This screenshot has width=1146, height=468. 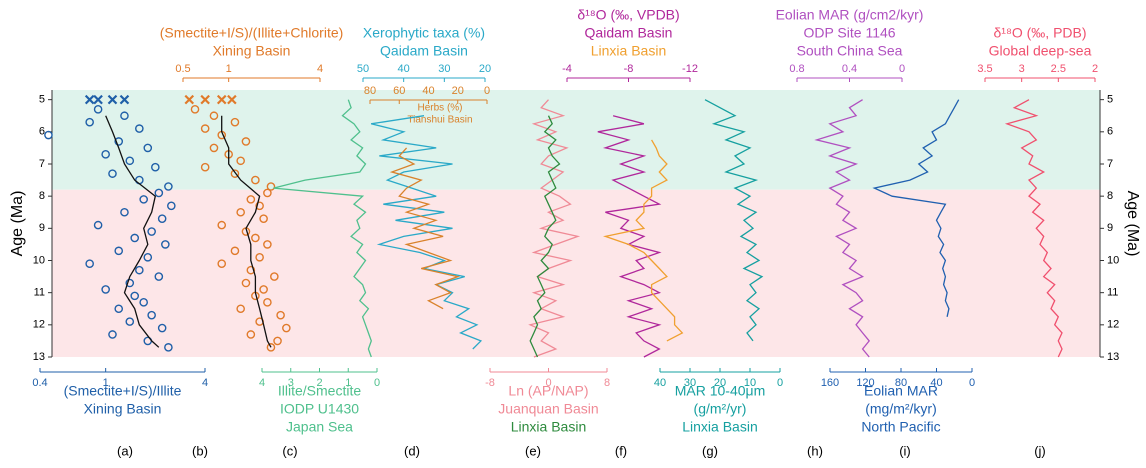 What do you see at coordinates (42, 196) in the screenshot?
I see `y-tick-label: 8` at bounding box center [42, 196].